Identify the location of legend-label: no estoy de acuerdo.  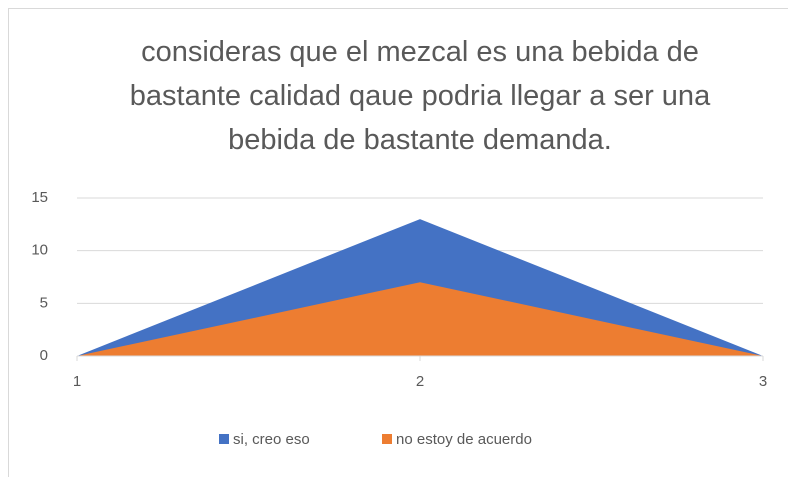
(464, 439).